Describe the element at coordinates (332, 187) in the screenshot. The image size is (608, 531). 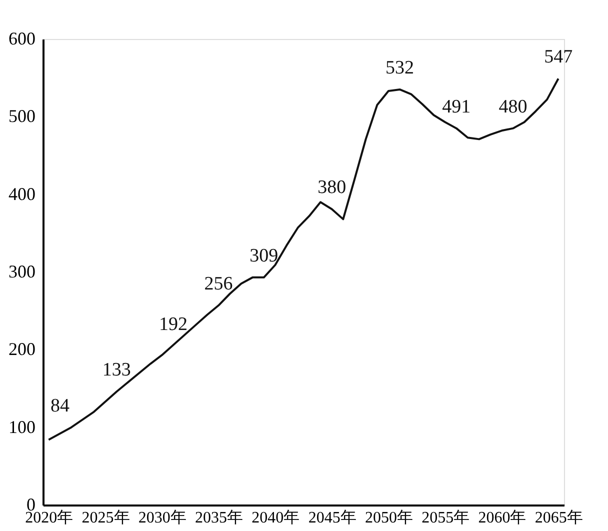
I see `annotation: 380` at that location.